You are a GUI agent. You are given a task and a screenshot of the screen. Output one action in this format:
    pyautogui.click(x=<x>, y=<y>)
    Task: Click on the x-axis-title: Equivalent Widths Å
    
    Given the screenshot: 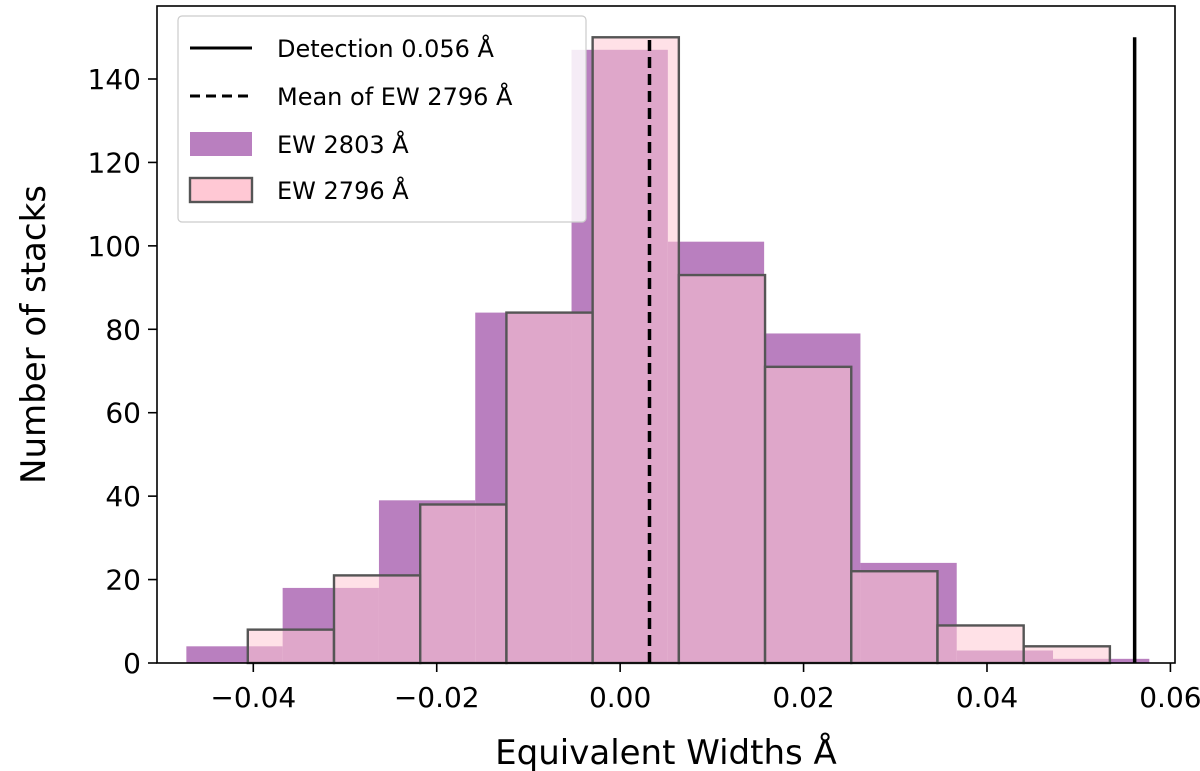 What is the action you would take?
    pyautogui.click(x=666, y=751)
    